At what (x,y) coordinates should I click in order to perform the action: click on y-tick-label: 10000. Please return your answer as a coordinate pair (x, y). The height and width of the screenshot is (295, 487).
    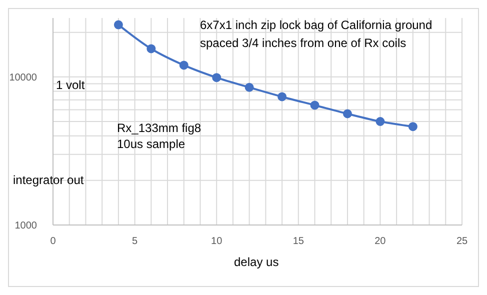
    Looking at the image, I should click on (23, 78).